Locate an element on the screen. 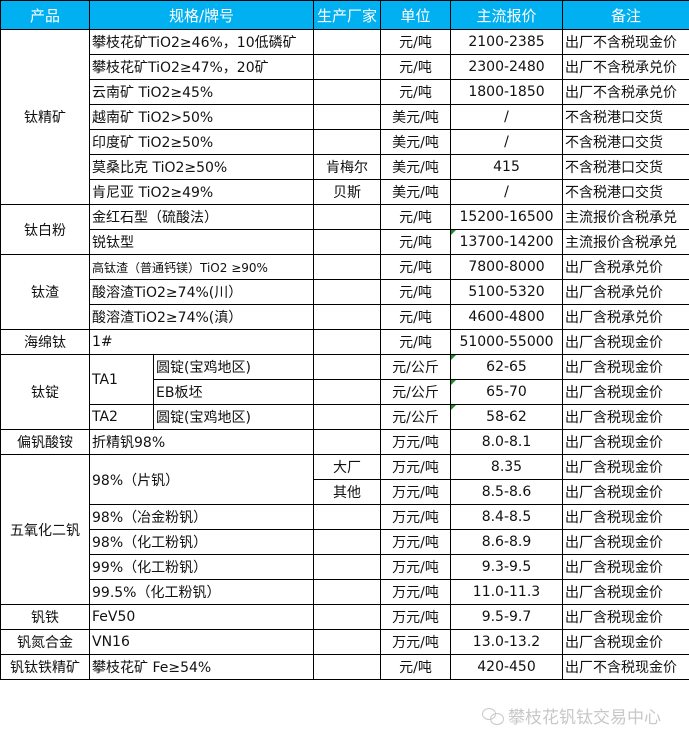 Image resolution: width=689 pixels, height=744 pixels. price-cell: 62-65 is located at coordinates (506, 367).